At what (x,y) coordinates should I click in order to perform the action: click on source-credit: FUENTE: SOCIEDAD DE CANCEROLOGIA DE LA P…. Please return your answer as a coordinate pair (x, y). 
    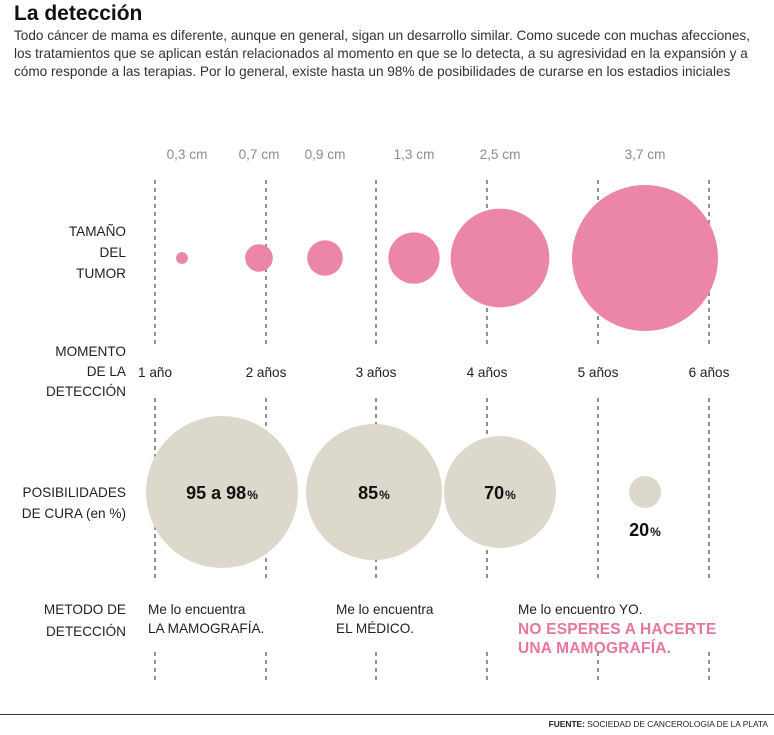
    Looking at the image, I should click on (658, 724).